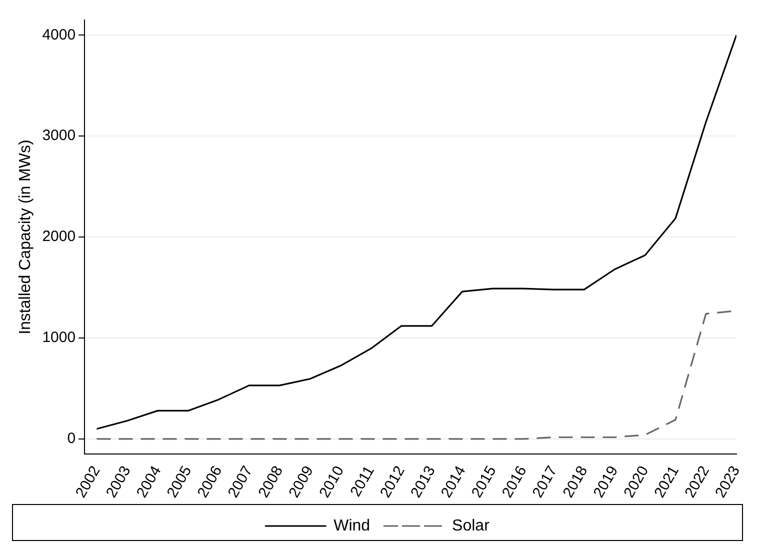 Image resolution: width=763 pixels, height=552 pixels. Describe the element at coordinates (59, 135) in the screenshot. I see `y-tick-label: 3000` at that location.